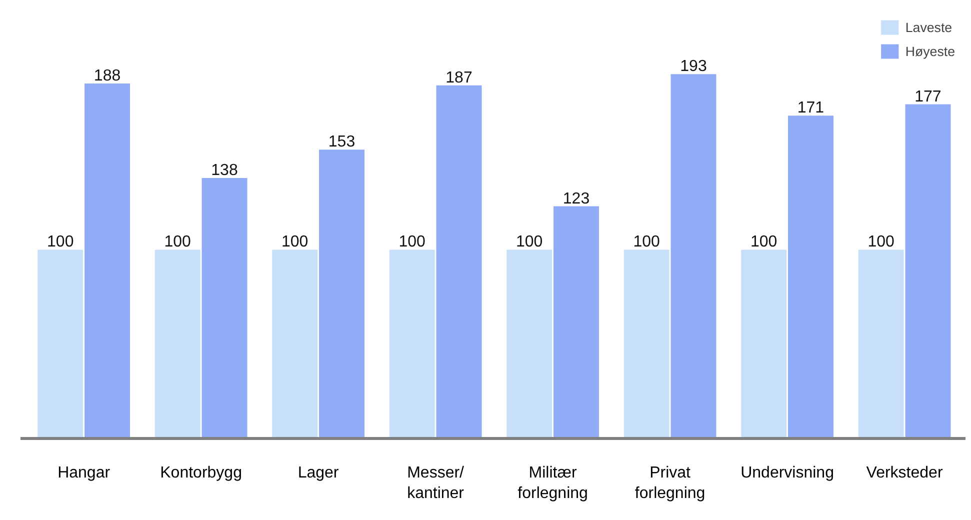  What do you see at coordinates (928, 97) in the screenshot?
I see `data-label: 177` at bounding box center [928, 97].